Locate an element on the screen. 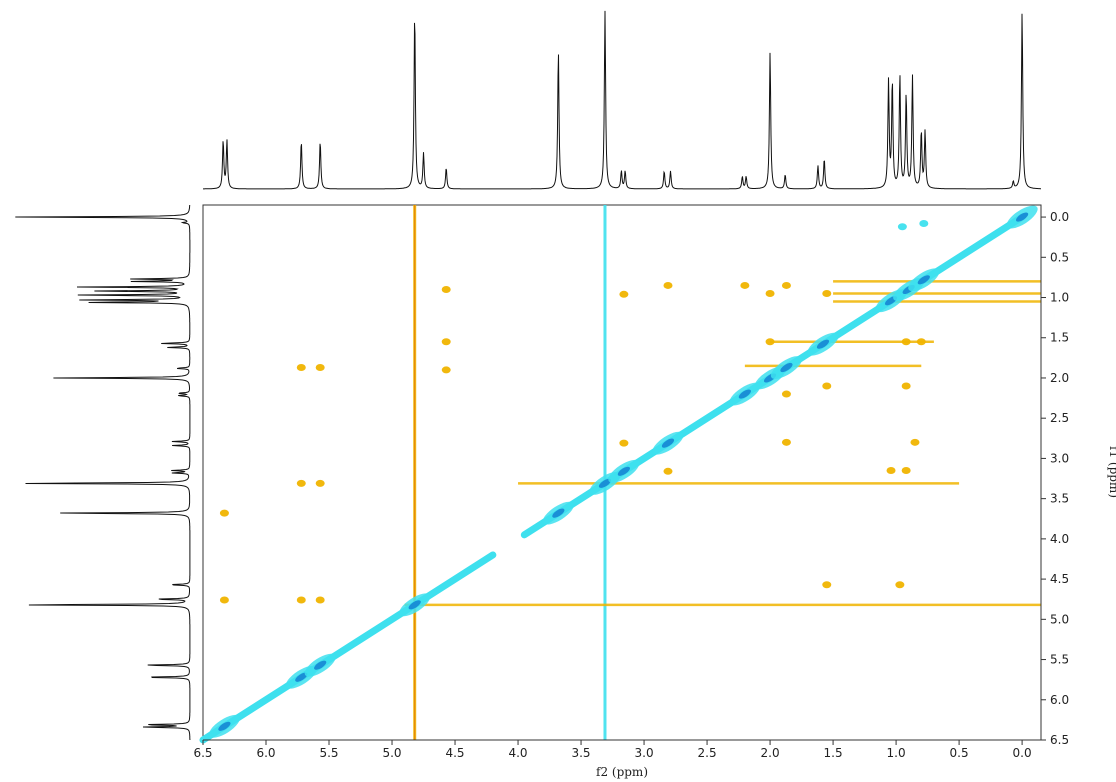  x-tick-label: 1.5 is located at coordinates (833, 753).